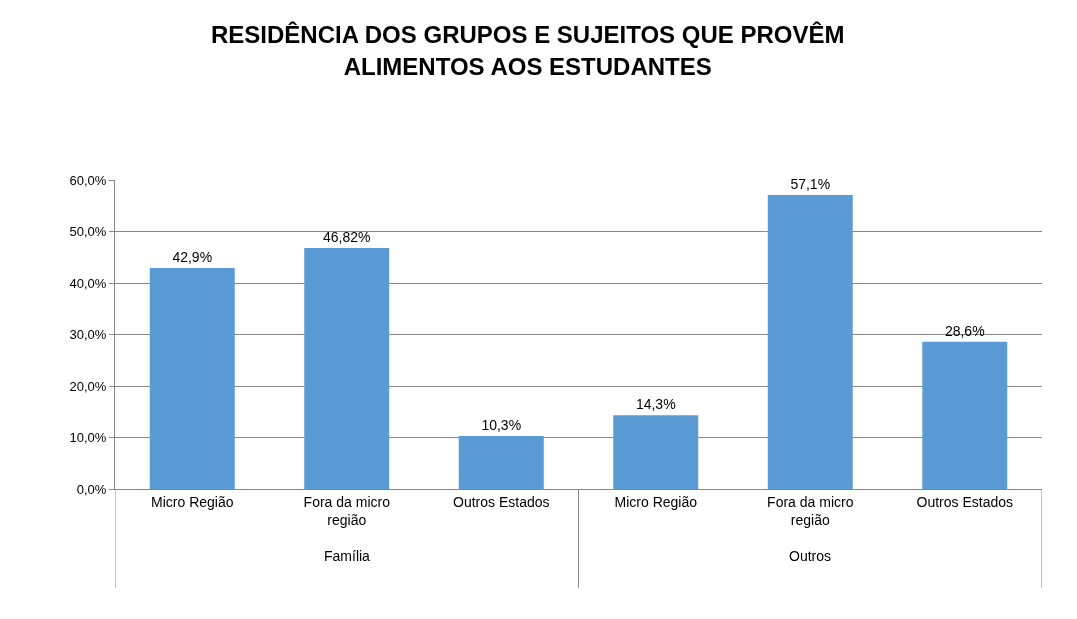 This screenshot has height=619, width=1077. I want to click on y-tick-label: 60,0%, so click(88, 180).